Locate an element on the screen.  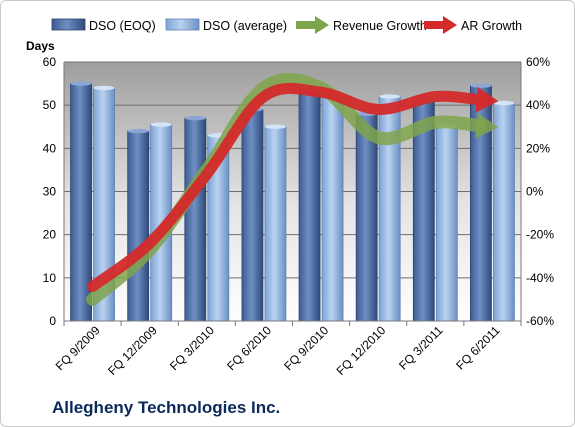
right-tick-label: -40% is located at coordinates (540, 278).